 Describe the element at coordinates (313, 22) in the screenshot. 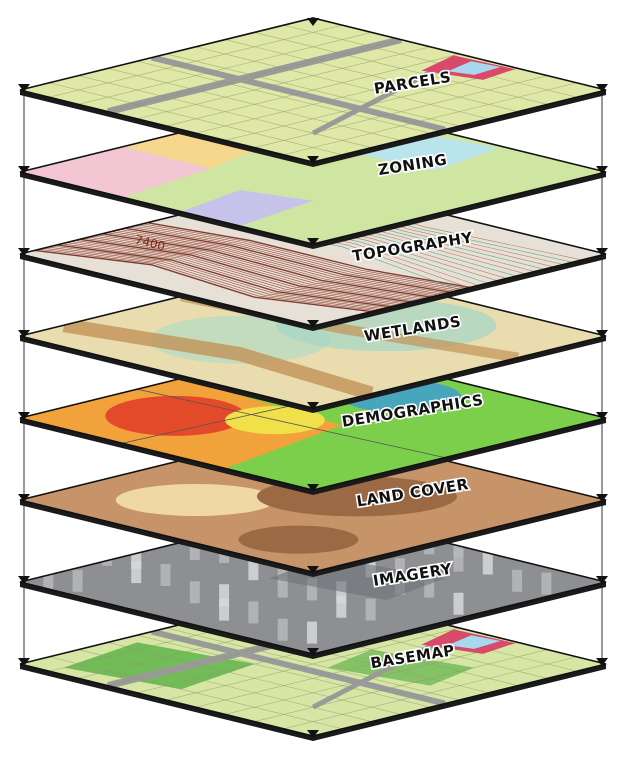

I see `top-arrow-icon` at that location.